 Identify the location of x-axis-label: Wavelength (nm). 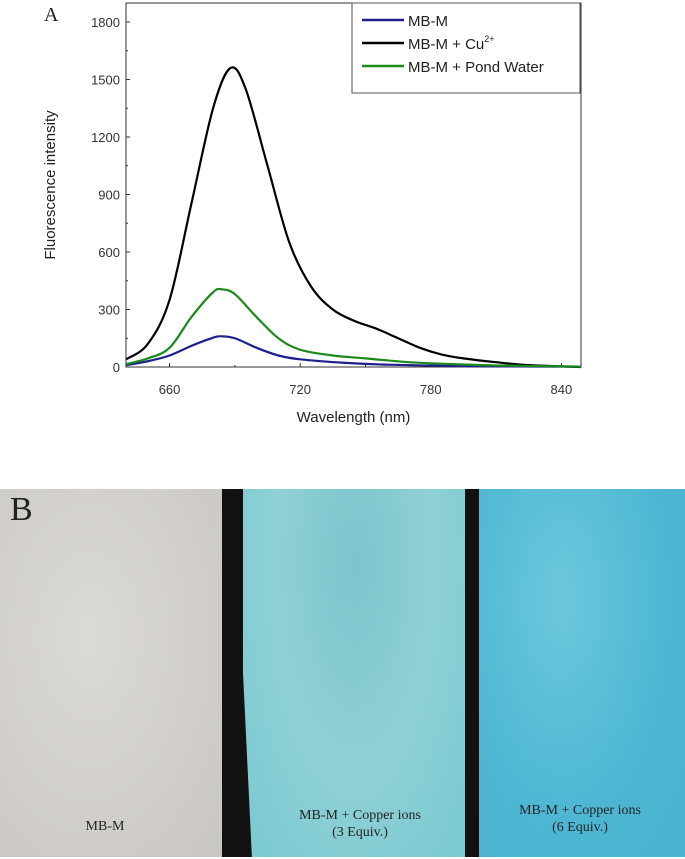
(354, 417).